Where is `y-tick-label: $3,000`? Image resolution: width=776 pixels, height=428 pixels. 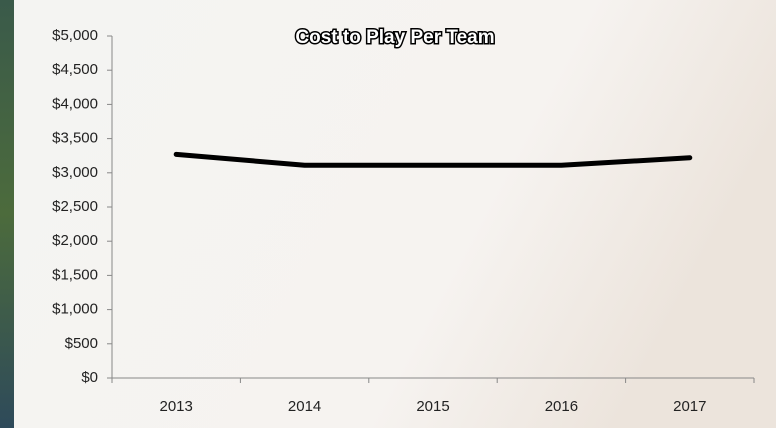 y-tick-label: $3,000 is located at coordinates (75, 172).